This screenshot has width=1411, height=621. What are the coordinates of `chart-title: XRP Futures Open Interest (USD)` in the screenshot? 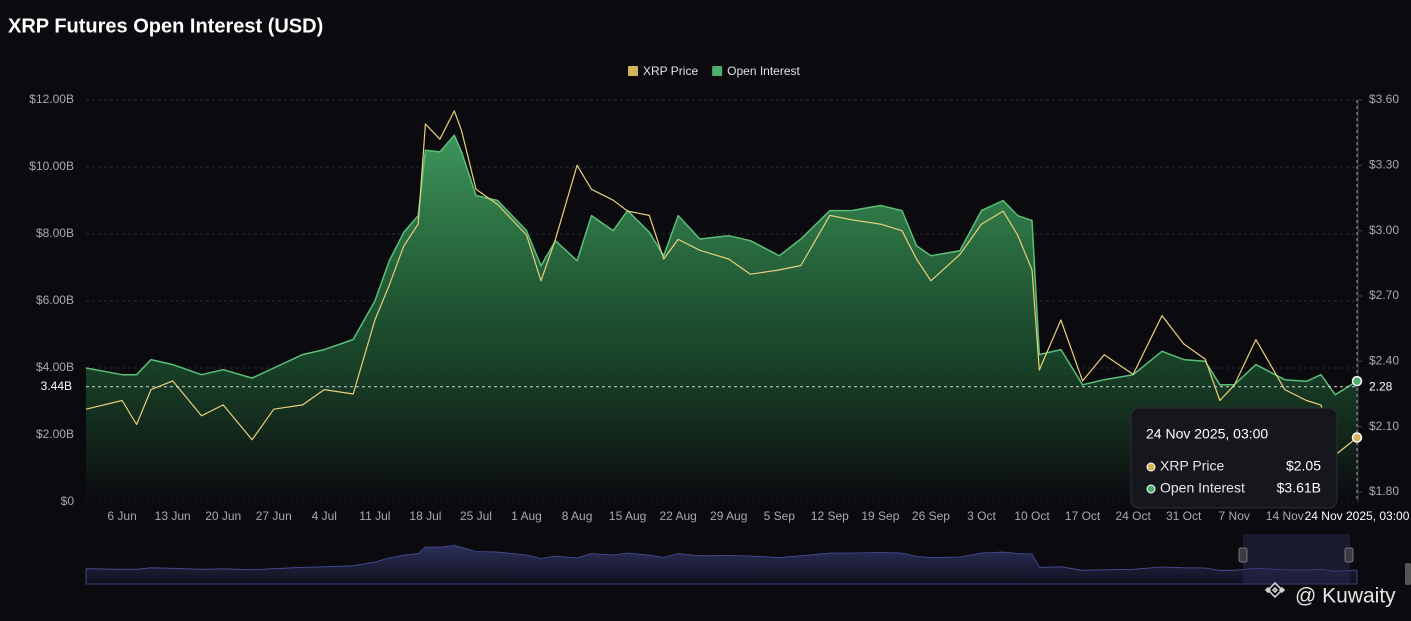 It's located at (165, 26).